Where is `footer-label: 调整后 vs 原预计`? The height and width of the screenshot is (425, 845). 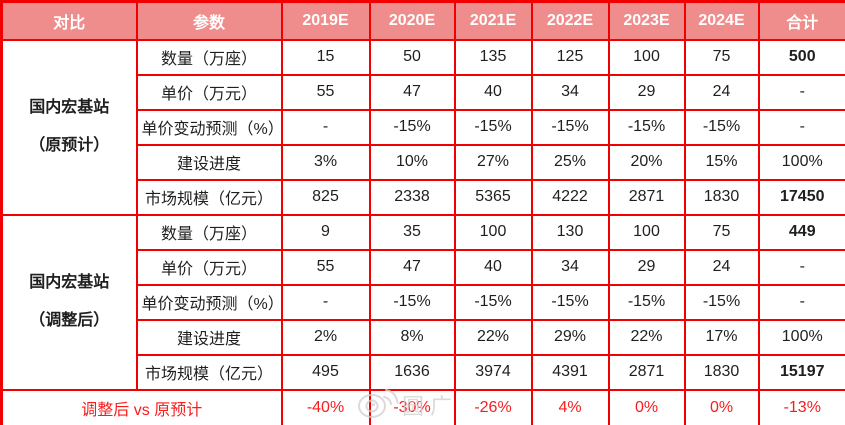 footer-label: 调整后 vs 原预计 is located at coordinates (141, 406).